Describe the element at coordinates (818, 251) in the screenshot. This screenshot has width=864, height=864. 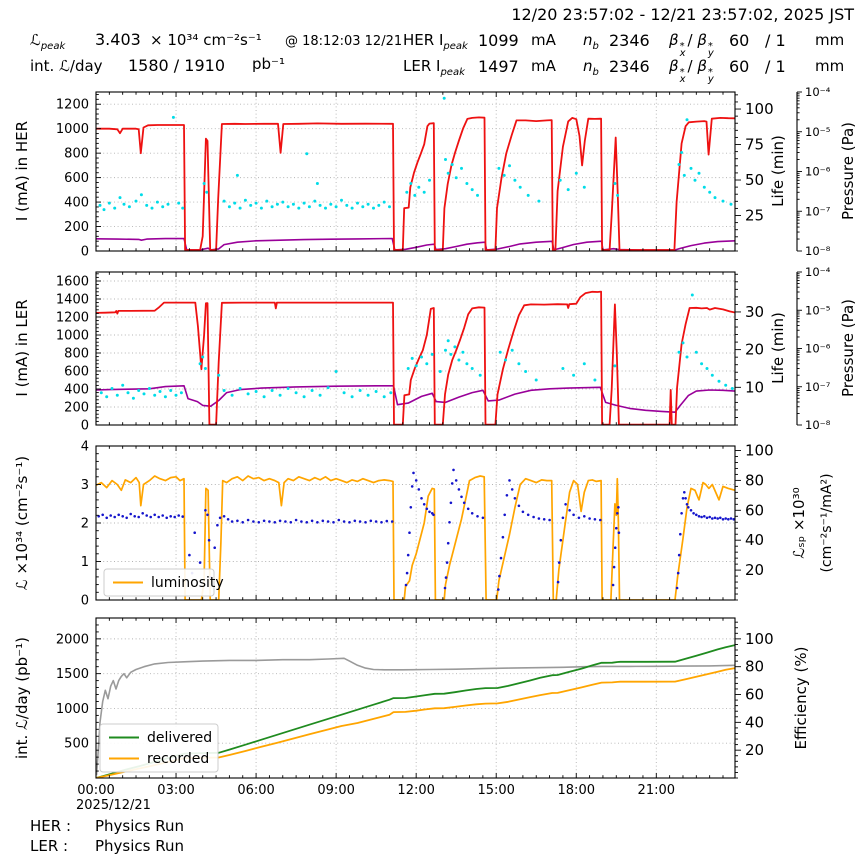
I see `pressure-tick-label: 10⁻⁸` at that location.